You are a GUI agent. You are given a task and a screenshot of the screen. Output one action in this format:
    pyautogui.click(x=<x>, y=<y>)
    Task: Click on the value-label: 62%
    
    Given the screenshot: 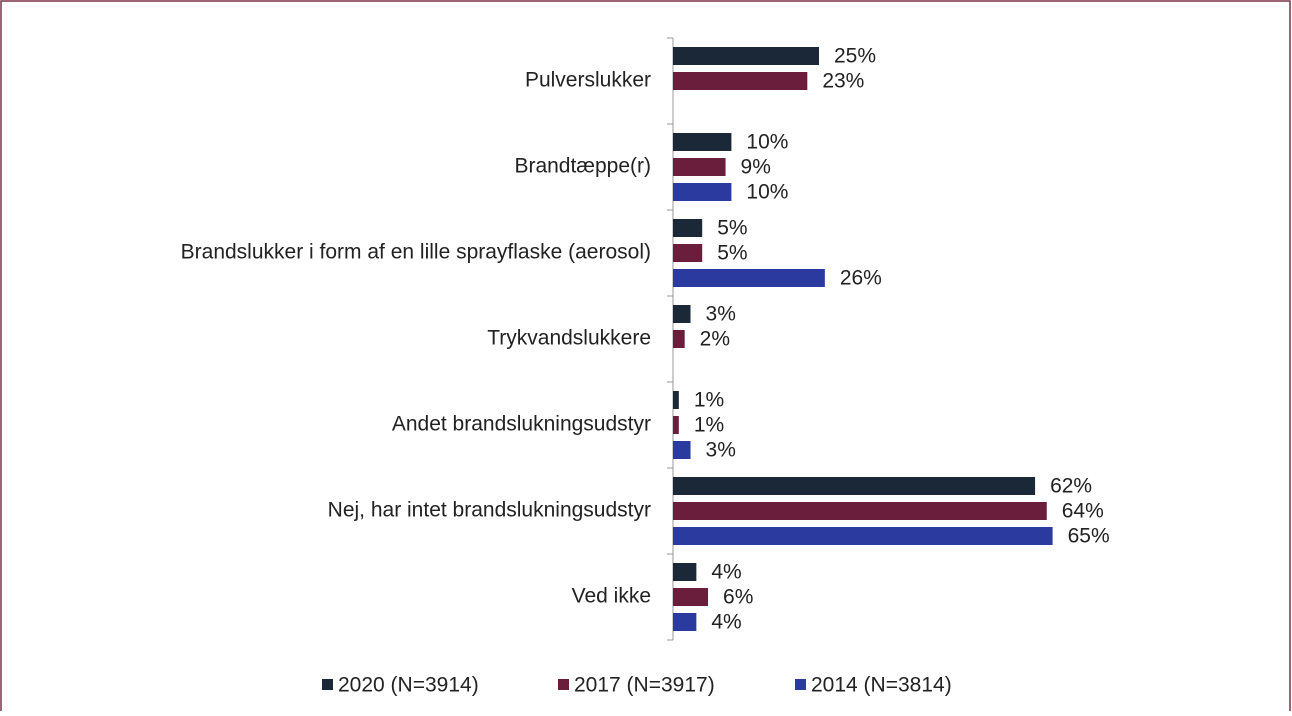 What is the action you would take?
    pyautogui.click(x=1071, y=486)
    